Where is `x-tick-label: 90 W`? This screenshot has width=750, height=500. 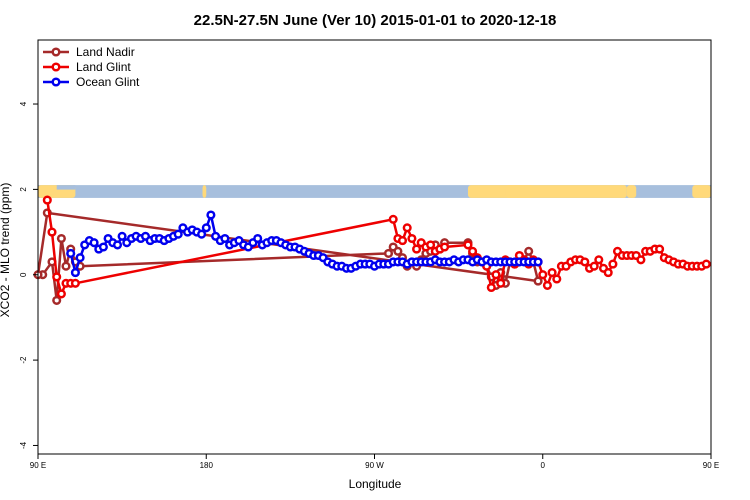 x-tick-label: 90 W is located at coordinates (374, 465).